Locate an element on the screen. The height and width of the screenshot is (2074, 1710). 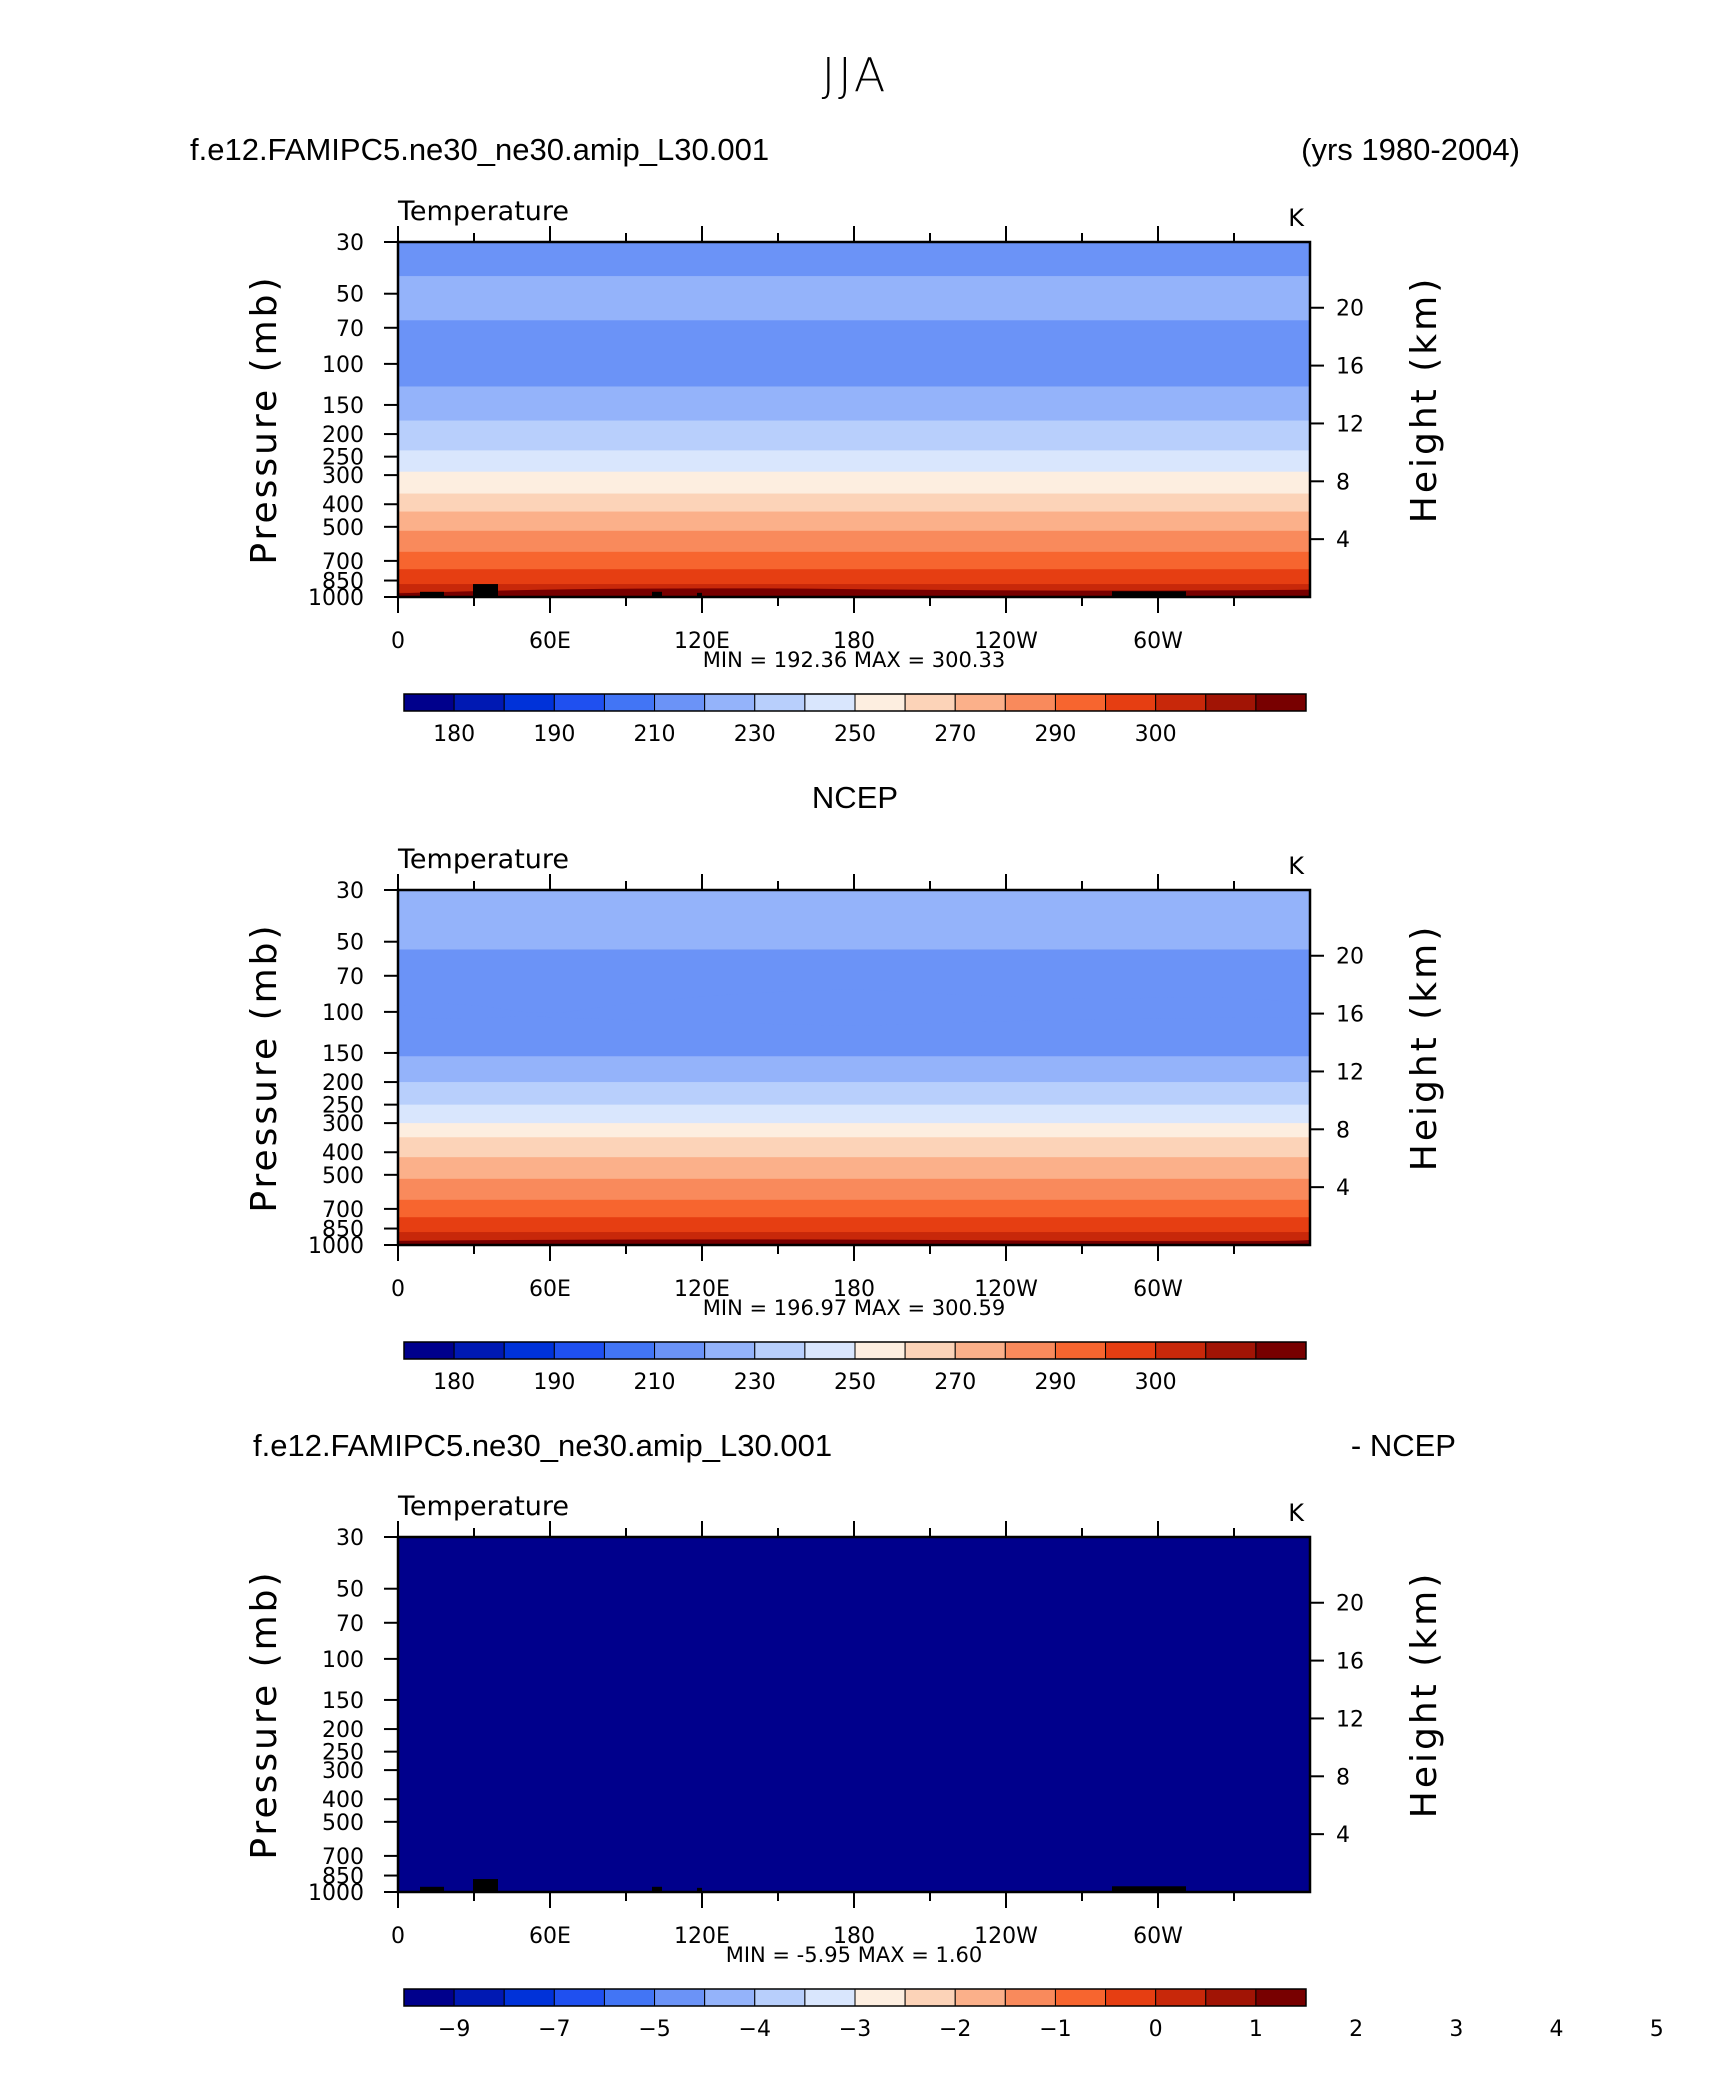
y-tick-label-right: 20 is located at coordinates (1350, 1604).